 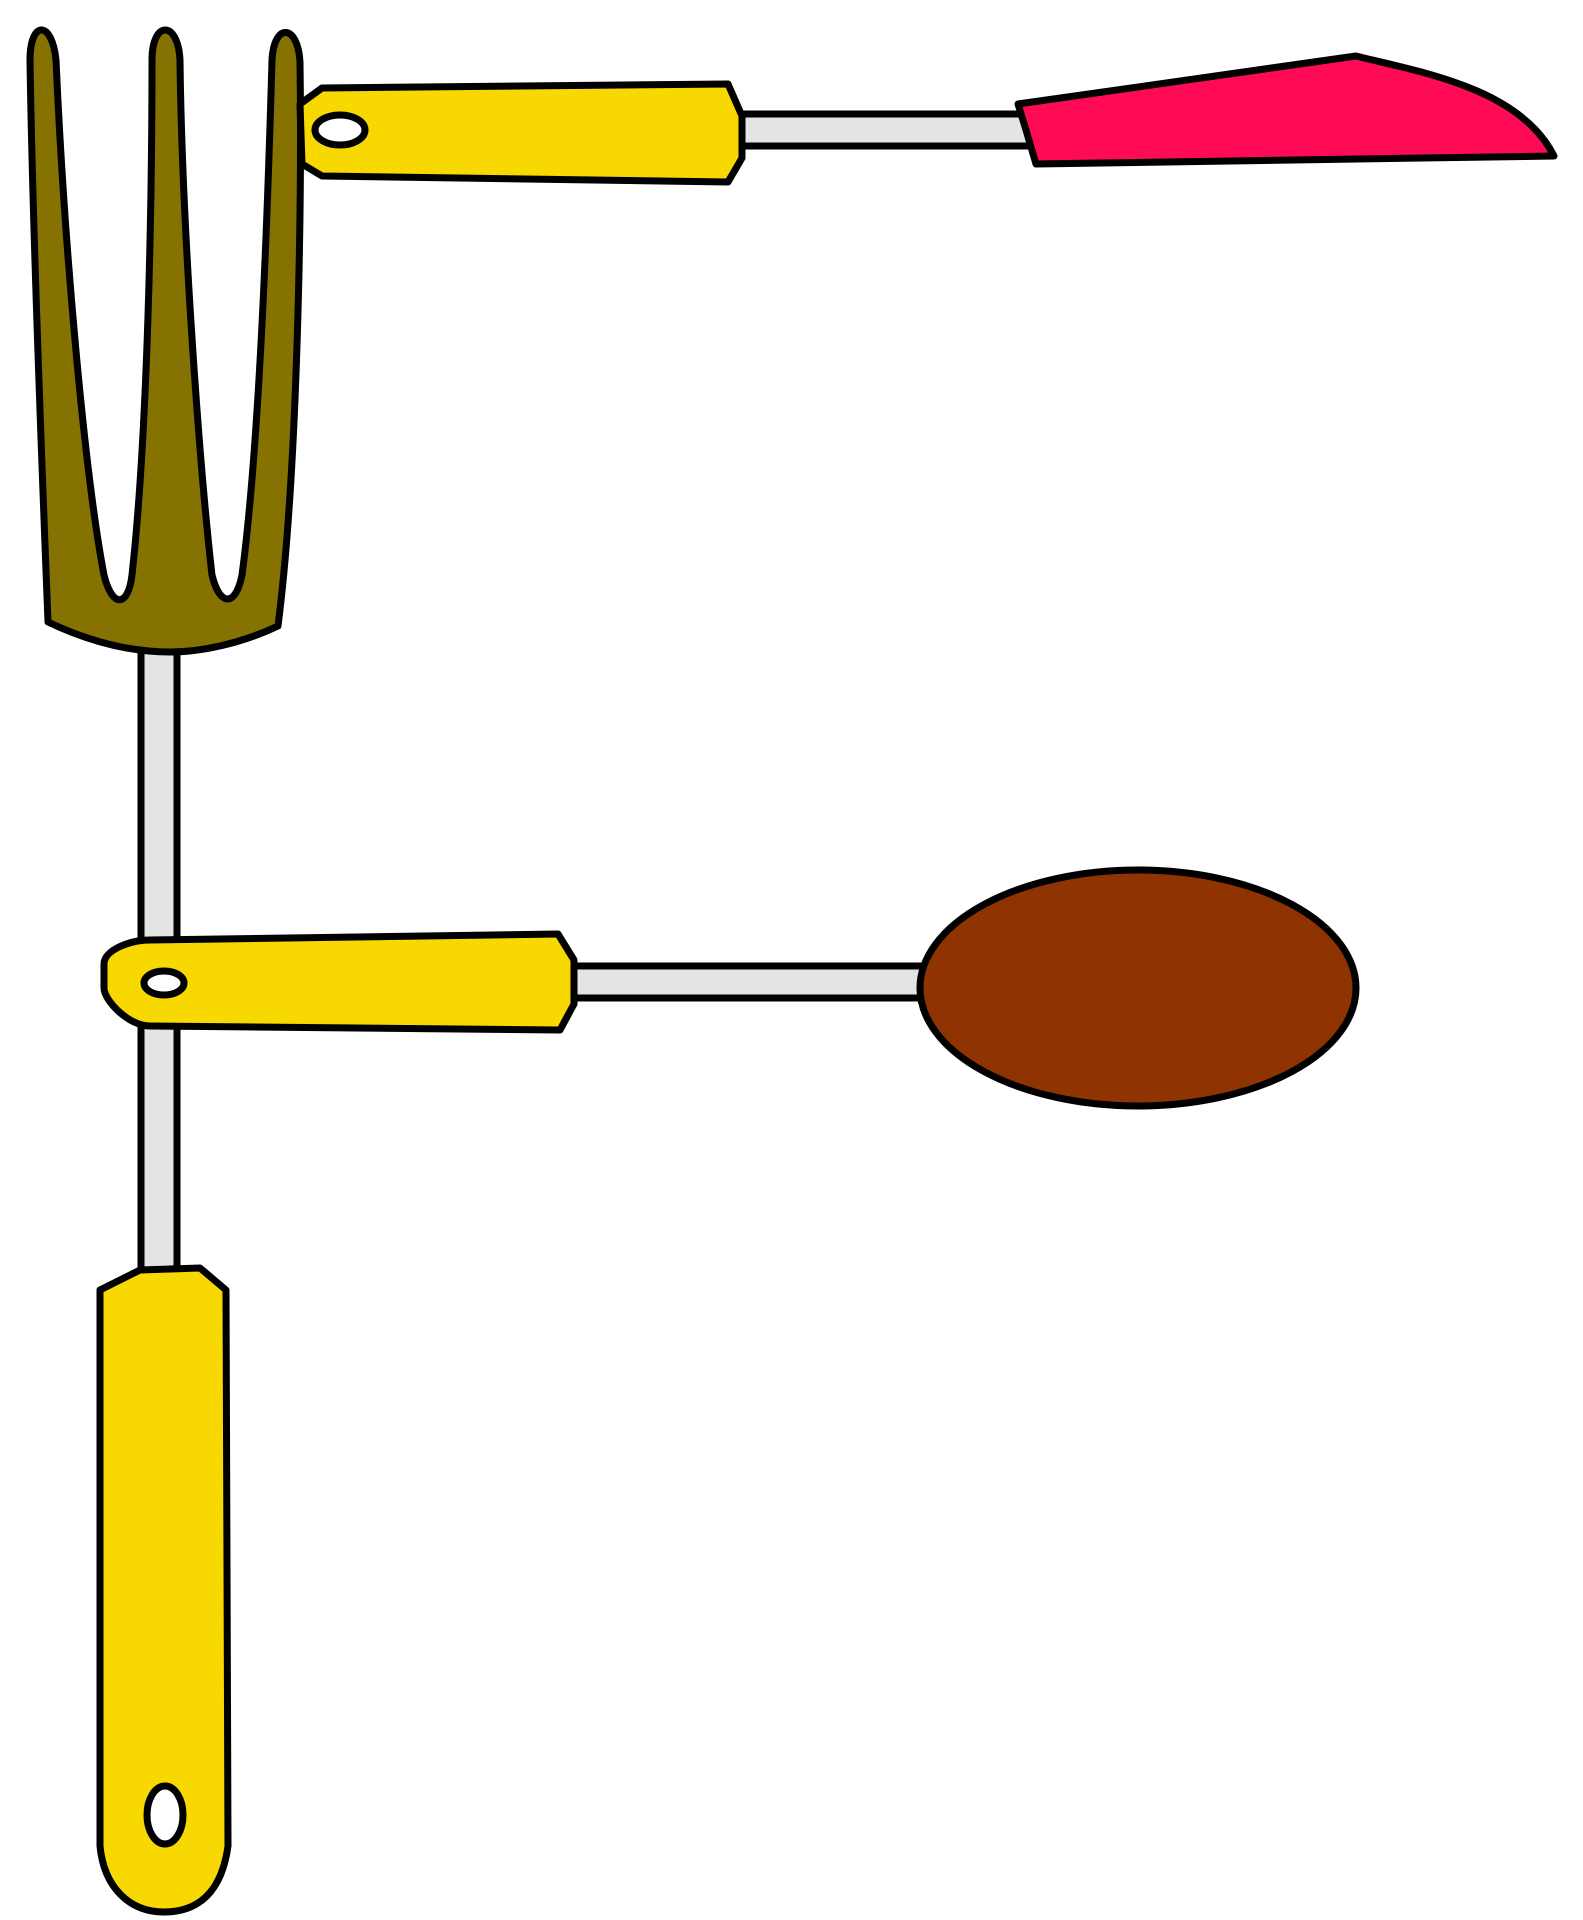 What do you see at coordinates (165, 341) in the screenshot?
I see `fork-head` at bounding box center [165, 341].